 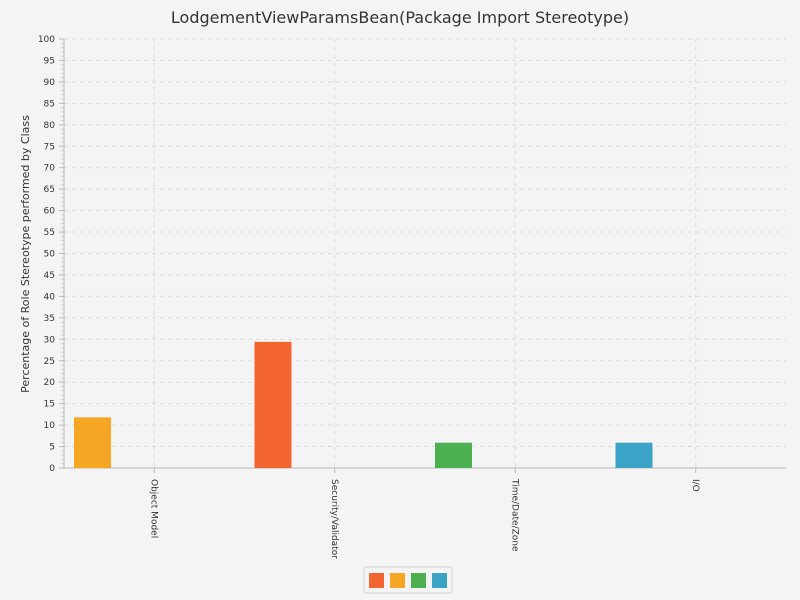 I want to click on y-tick-label: 20, so click(x=50, y=383).